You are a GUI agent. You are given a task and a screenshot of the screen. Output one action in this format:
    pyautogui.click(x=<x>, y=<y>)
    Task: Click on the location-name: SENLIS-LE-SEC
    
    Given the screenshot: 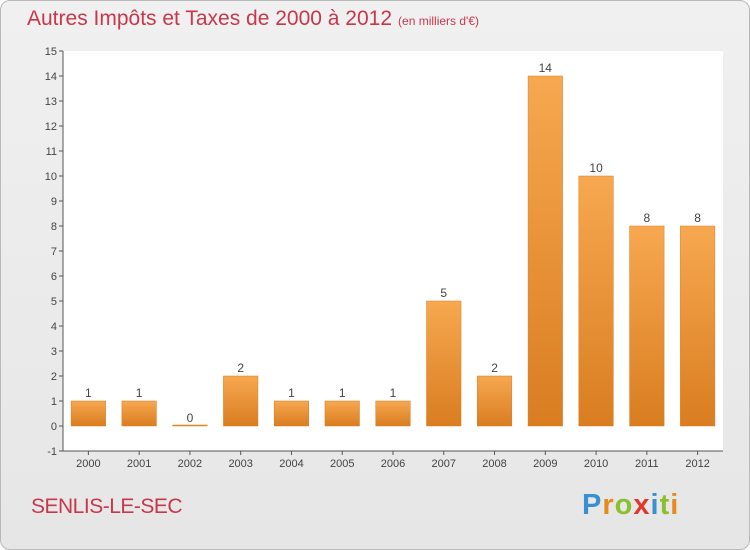 What is the action you would take?
    pyautogui.click(x=107, y=506)
    